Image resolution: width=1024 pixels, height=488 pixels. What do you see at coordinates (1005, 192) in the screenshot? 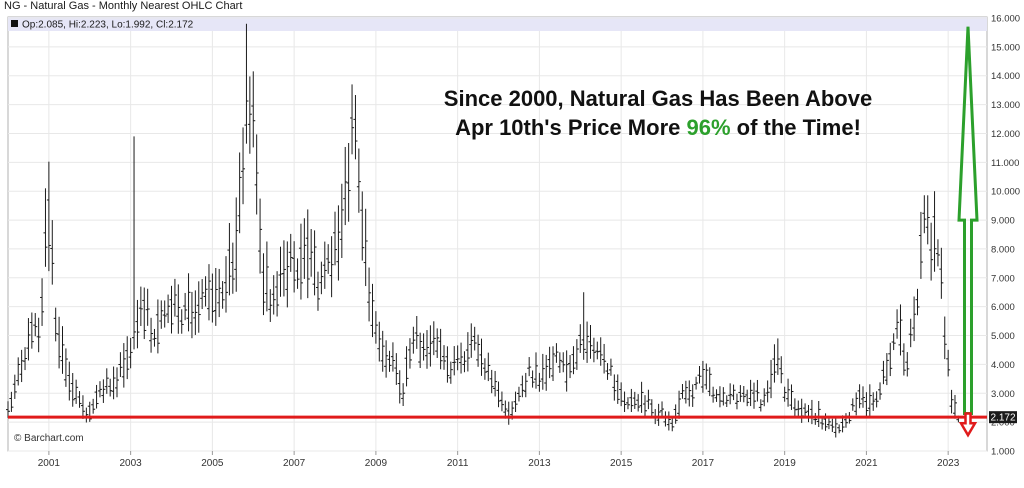
I see `y-tick-label: 10.000` at bounding box center [1005, 192].